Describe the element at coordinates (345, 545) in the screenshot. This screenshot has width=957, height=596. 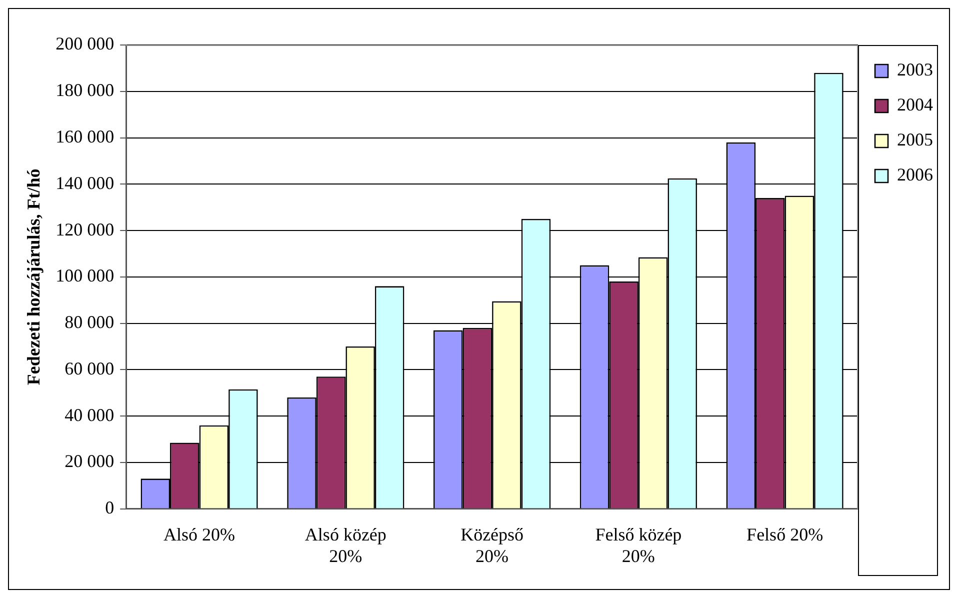
I see `x-tick-label: Alsó közép 20%` at that location.